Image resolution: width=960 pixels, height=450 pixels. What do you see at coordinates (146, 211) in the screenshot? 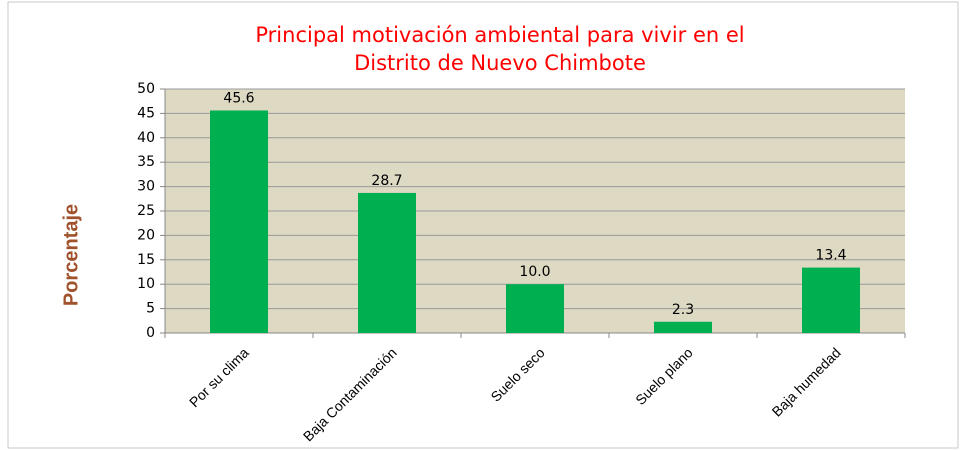
I see `y-tick-label: 25` at bounding box center [146, 211].